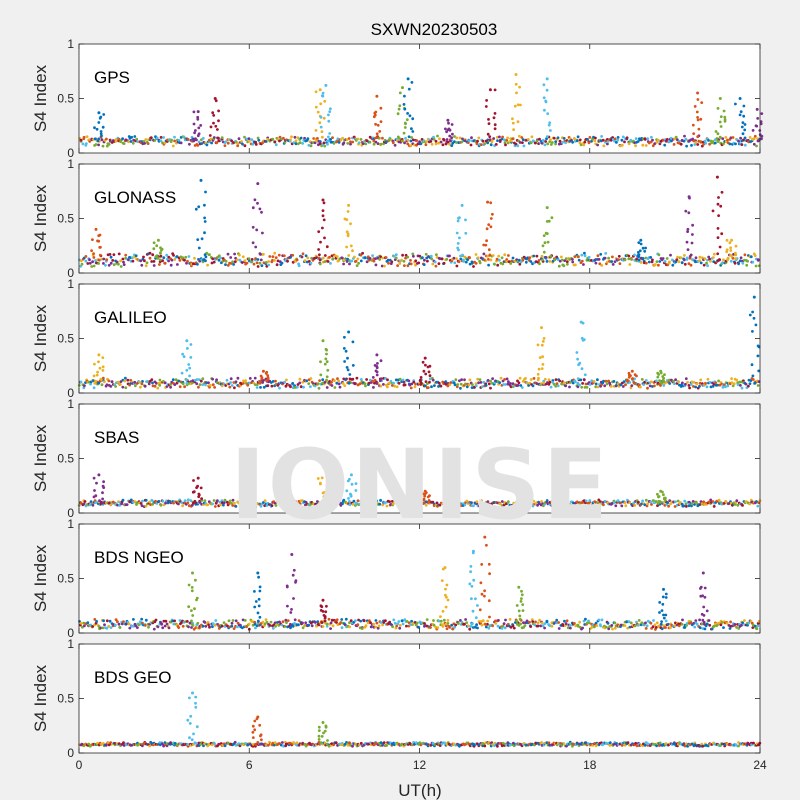 Image resolution: width=800 pixels, height=800 pixels. What do you see at coordinates (40, 338) in the screenshot?
I see `y-axis-title: S4 Index` at bounding box center [40, 338].